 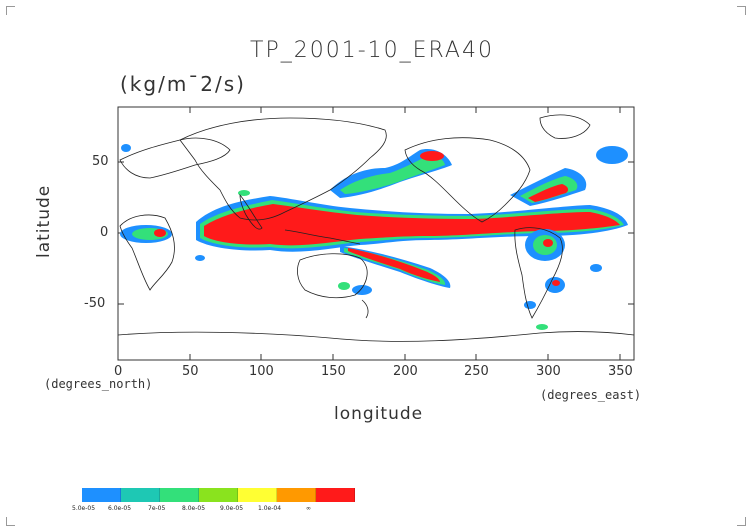 I want to click on coast-namerica, so click(x=467, y=180).